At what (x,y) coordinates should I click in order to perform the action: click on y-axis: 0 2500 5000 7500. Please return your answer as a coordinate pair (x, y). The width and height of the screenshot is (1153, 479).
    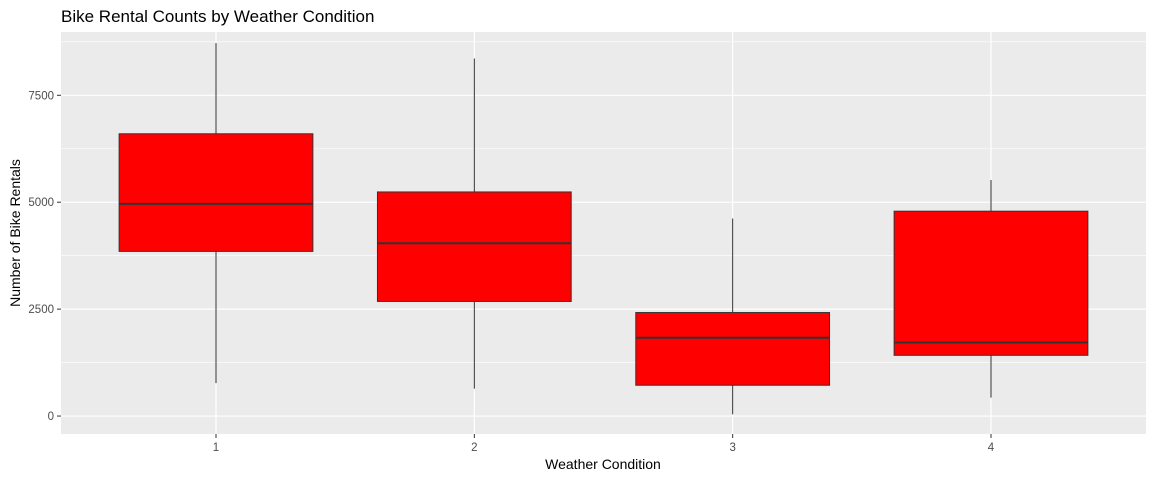
    Looking at the image, I should click on (44, 256).